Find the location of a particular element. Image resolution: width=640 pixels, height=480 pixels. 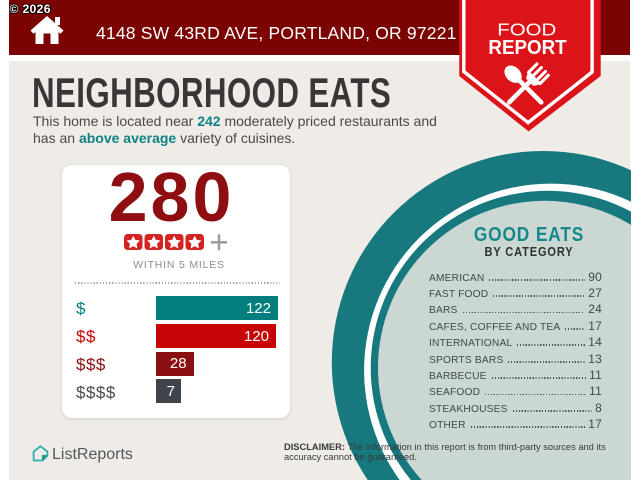

svg-text: © 2026 is located at coordinates (30, 9).